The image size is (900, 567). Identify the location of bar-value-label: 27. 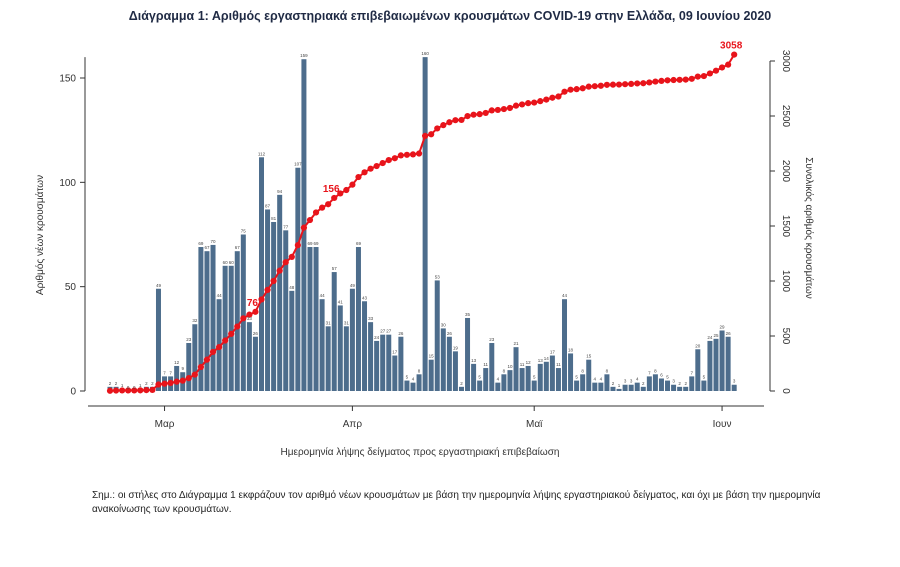
(383, 331).